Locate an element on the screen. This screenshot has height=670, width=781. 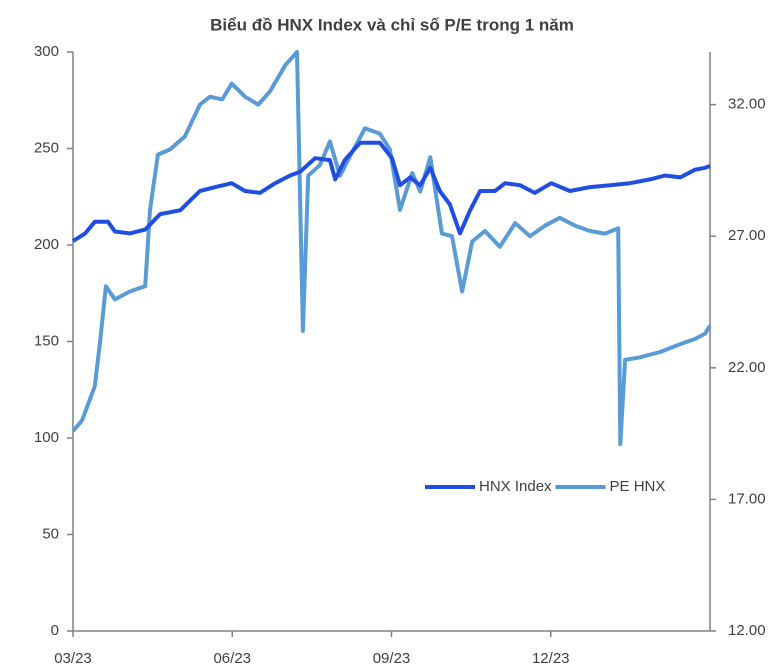
y2-tick-label: 22.00 is located at coordinates (747, 367).